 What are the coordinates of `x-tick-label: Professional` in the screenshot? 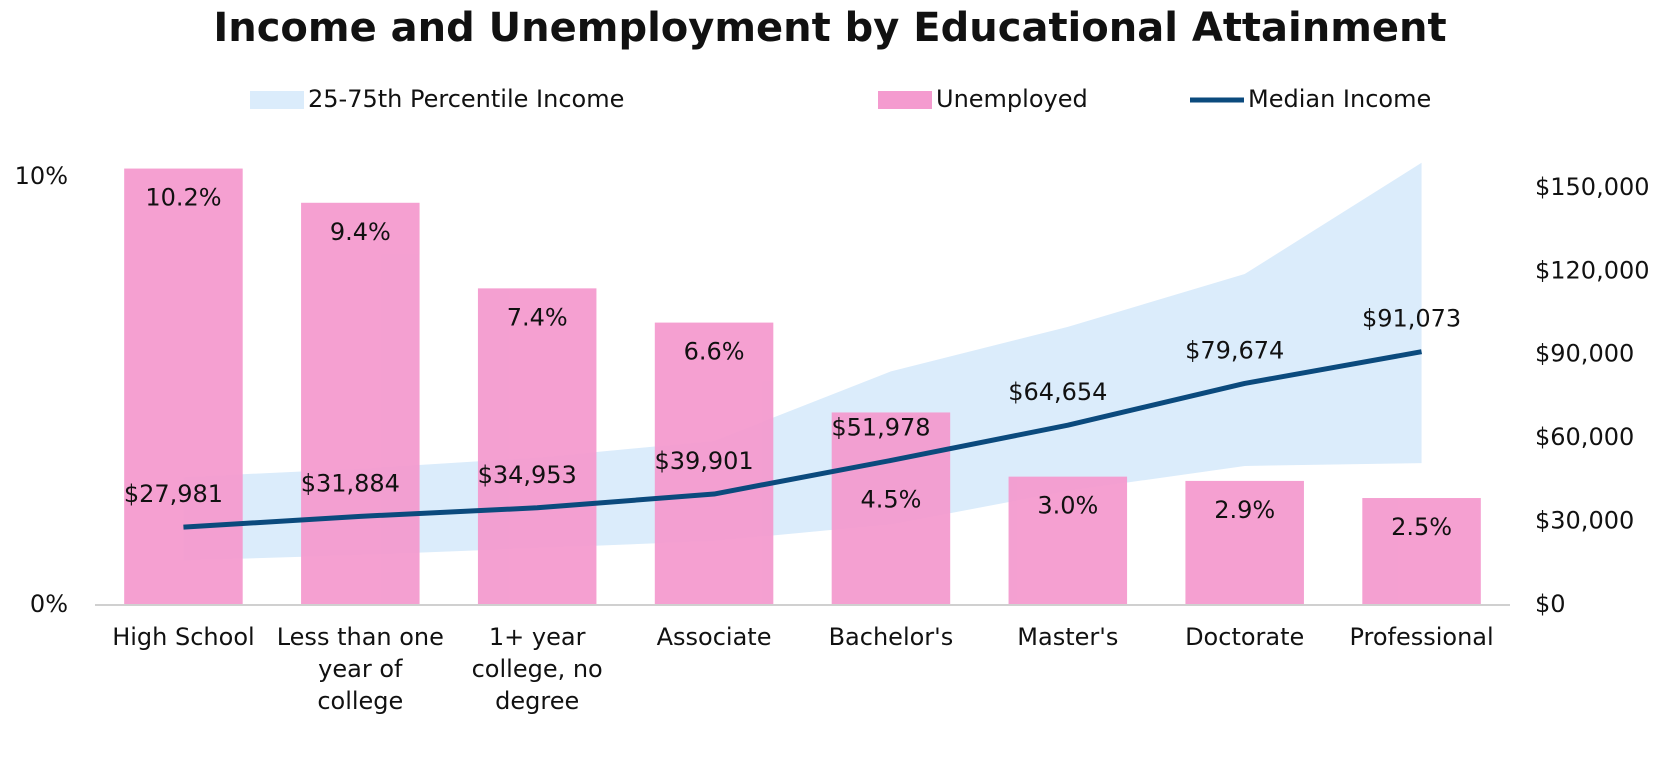 It's located at (1421, 637).